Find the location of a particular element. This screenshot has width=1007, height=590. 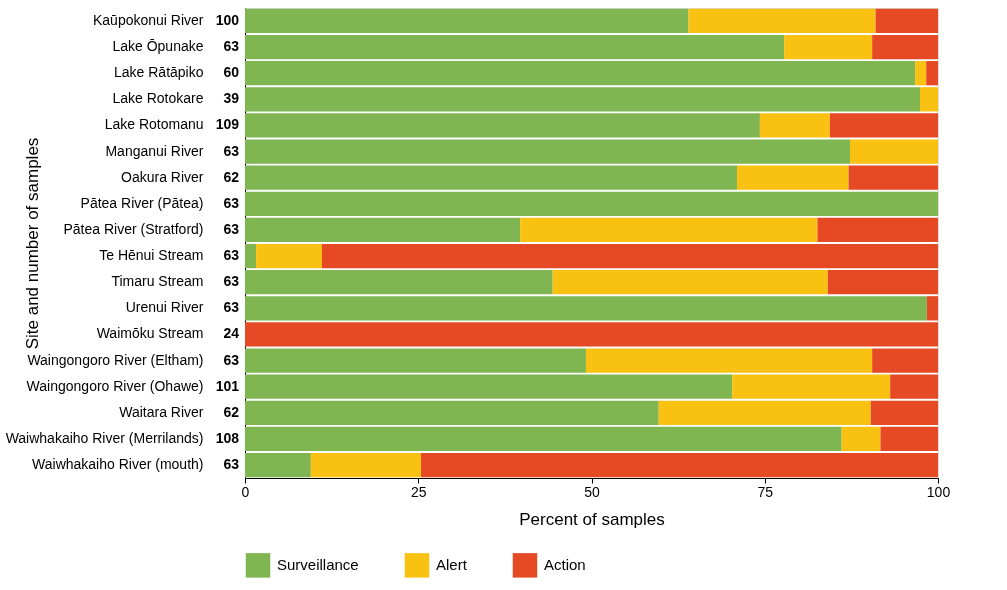

y-tick-label: Te Hēnui Stream is located at coordinates (151, 255).